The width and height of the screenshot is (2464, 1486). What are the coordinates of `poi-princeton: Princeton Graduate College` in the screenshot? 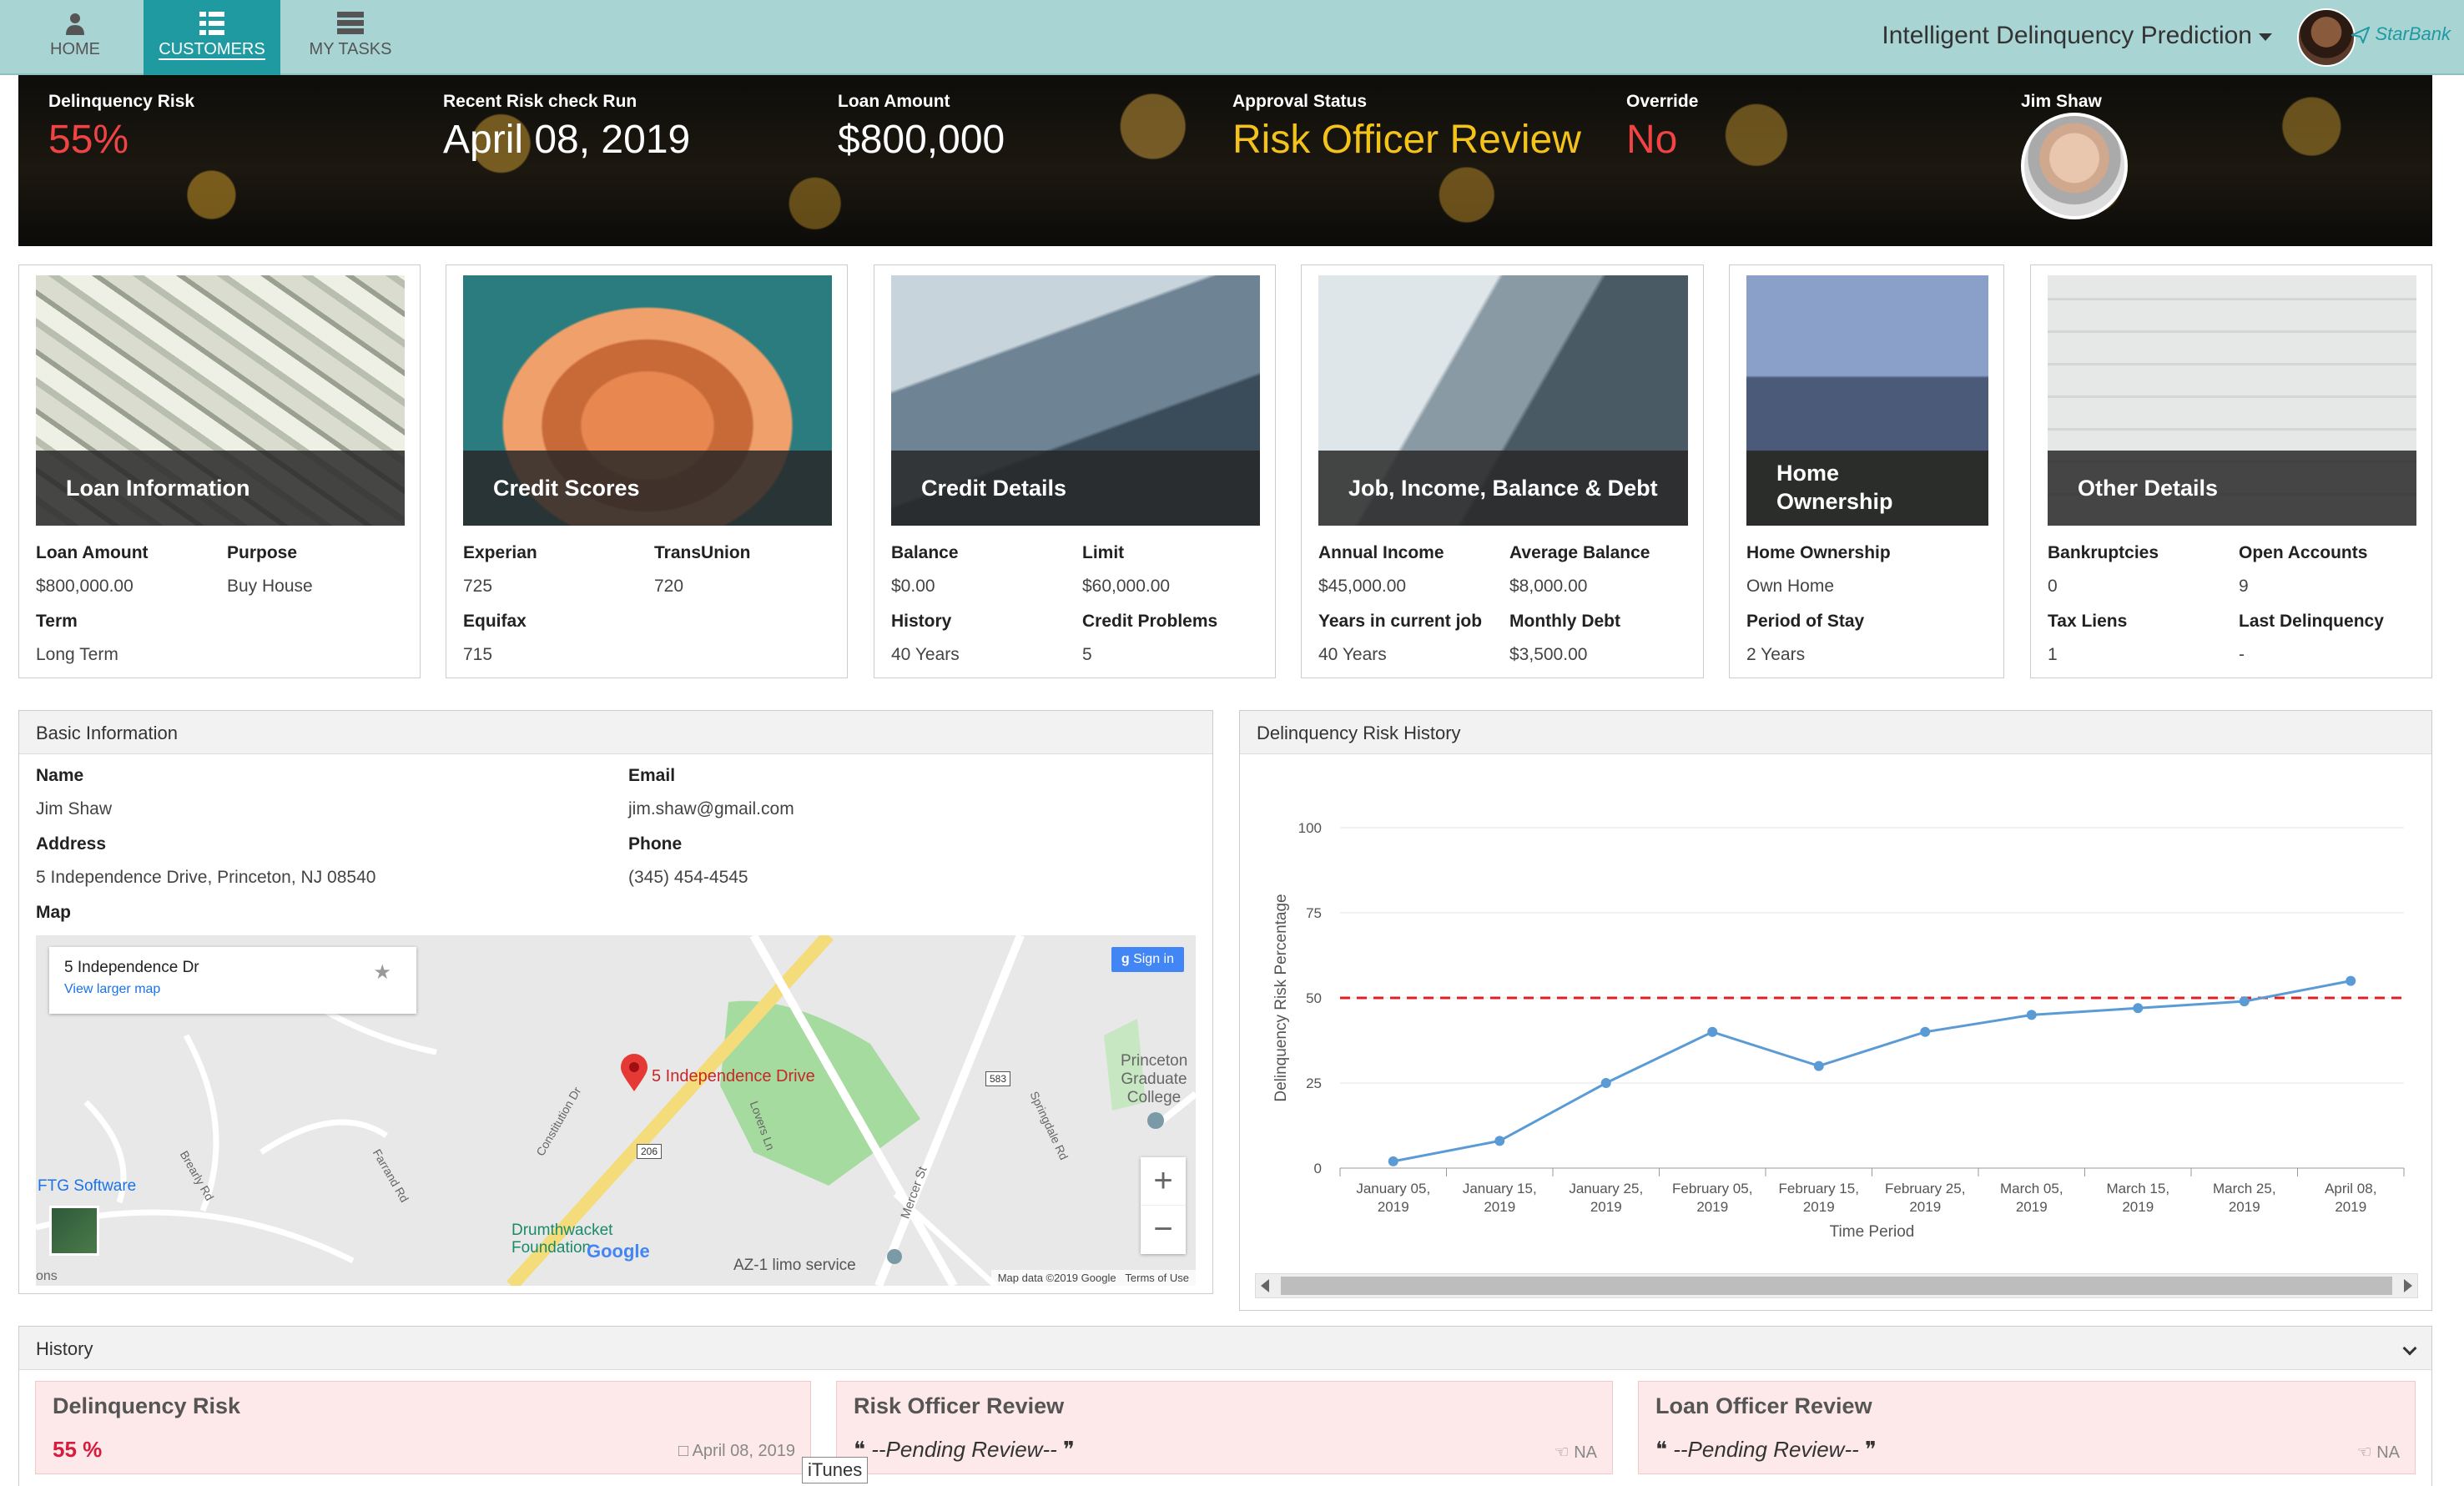 It's located at (1154, 1079).